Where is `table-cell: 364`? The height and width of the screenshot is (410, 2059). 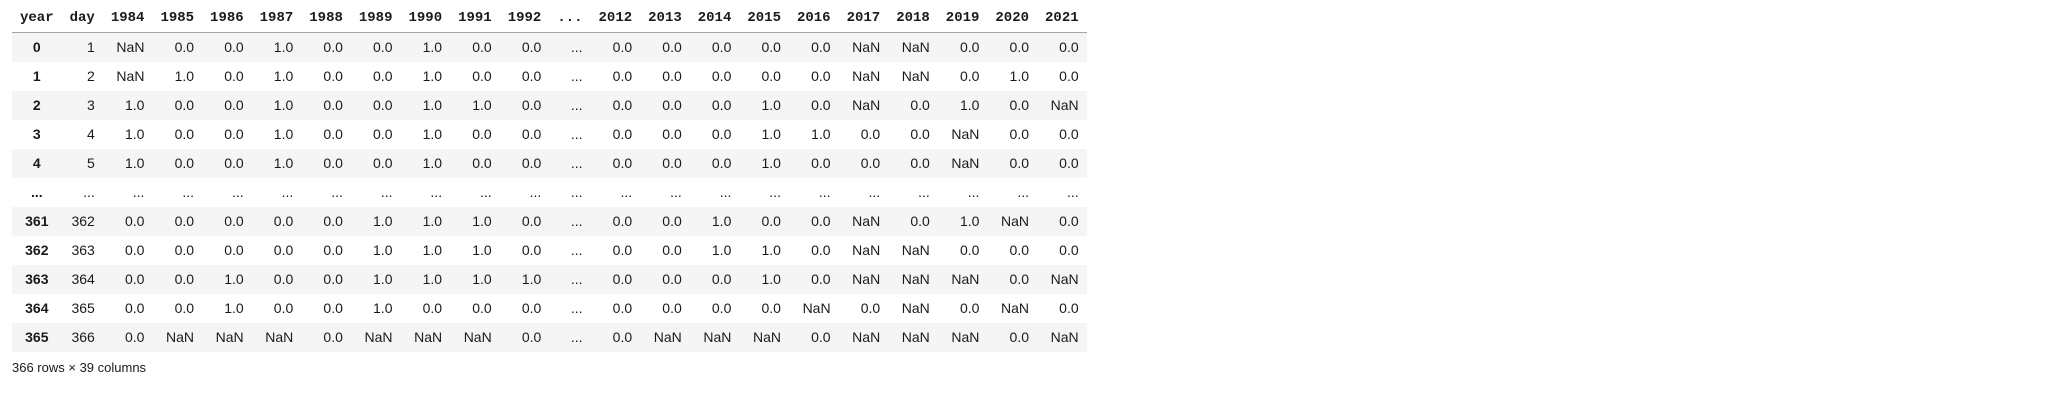
table-cell: 364 is located at coordinates (83, 279).